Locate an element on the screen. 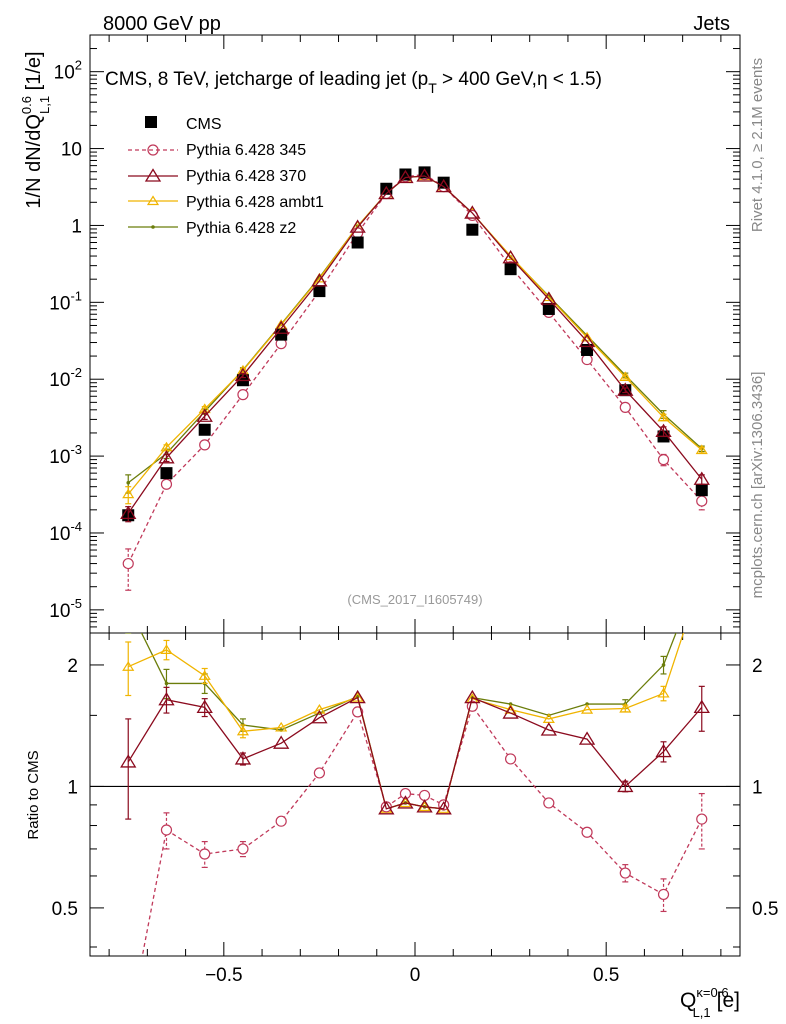 The width and height of the screenshot is (786, 1024). main-ylabel: 1/N dN/dQ0.6 L,1 [1/e] is located at coordinates (35, 129).